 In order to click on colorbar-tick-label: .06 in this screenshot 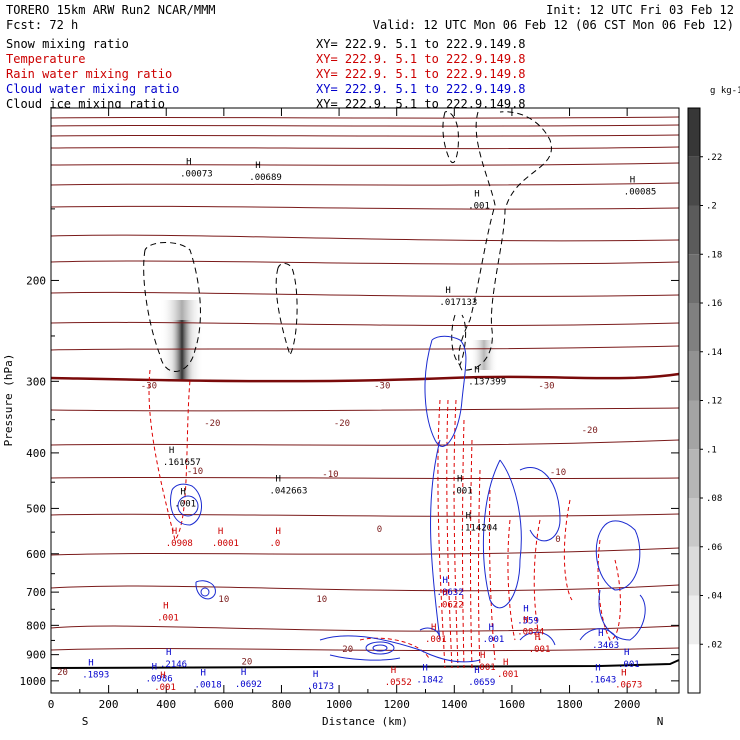, I will do `click(714, 548)`.